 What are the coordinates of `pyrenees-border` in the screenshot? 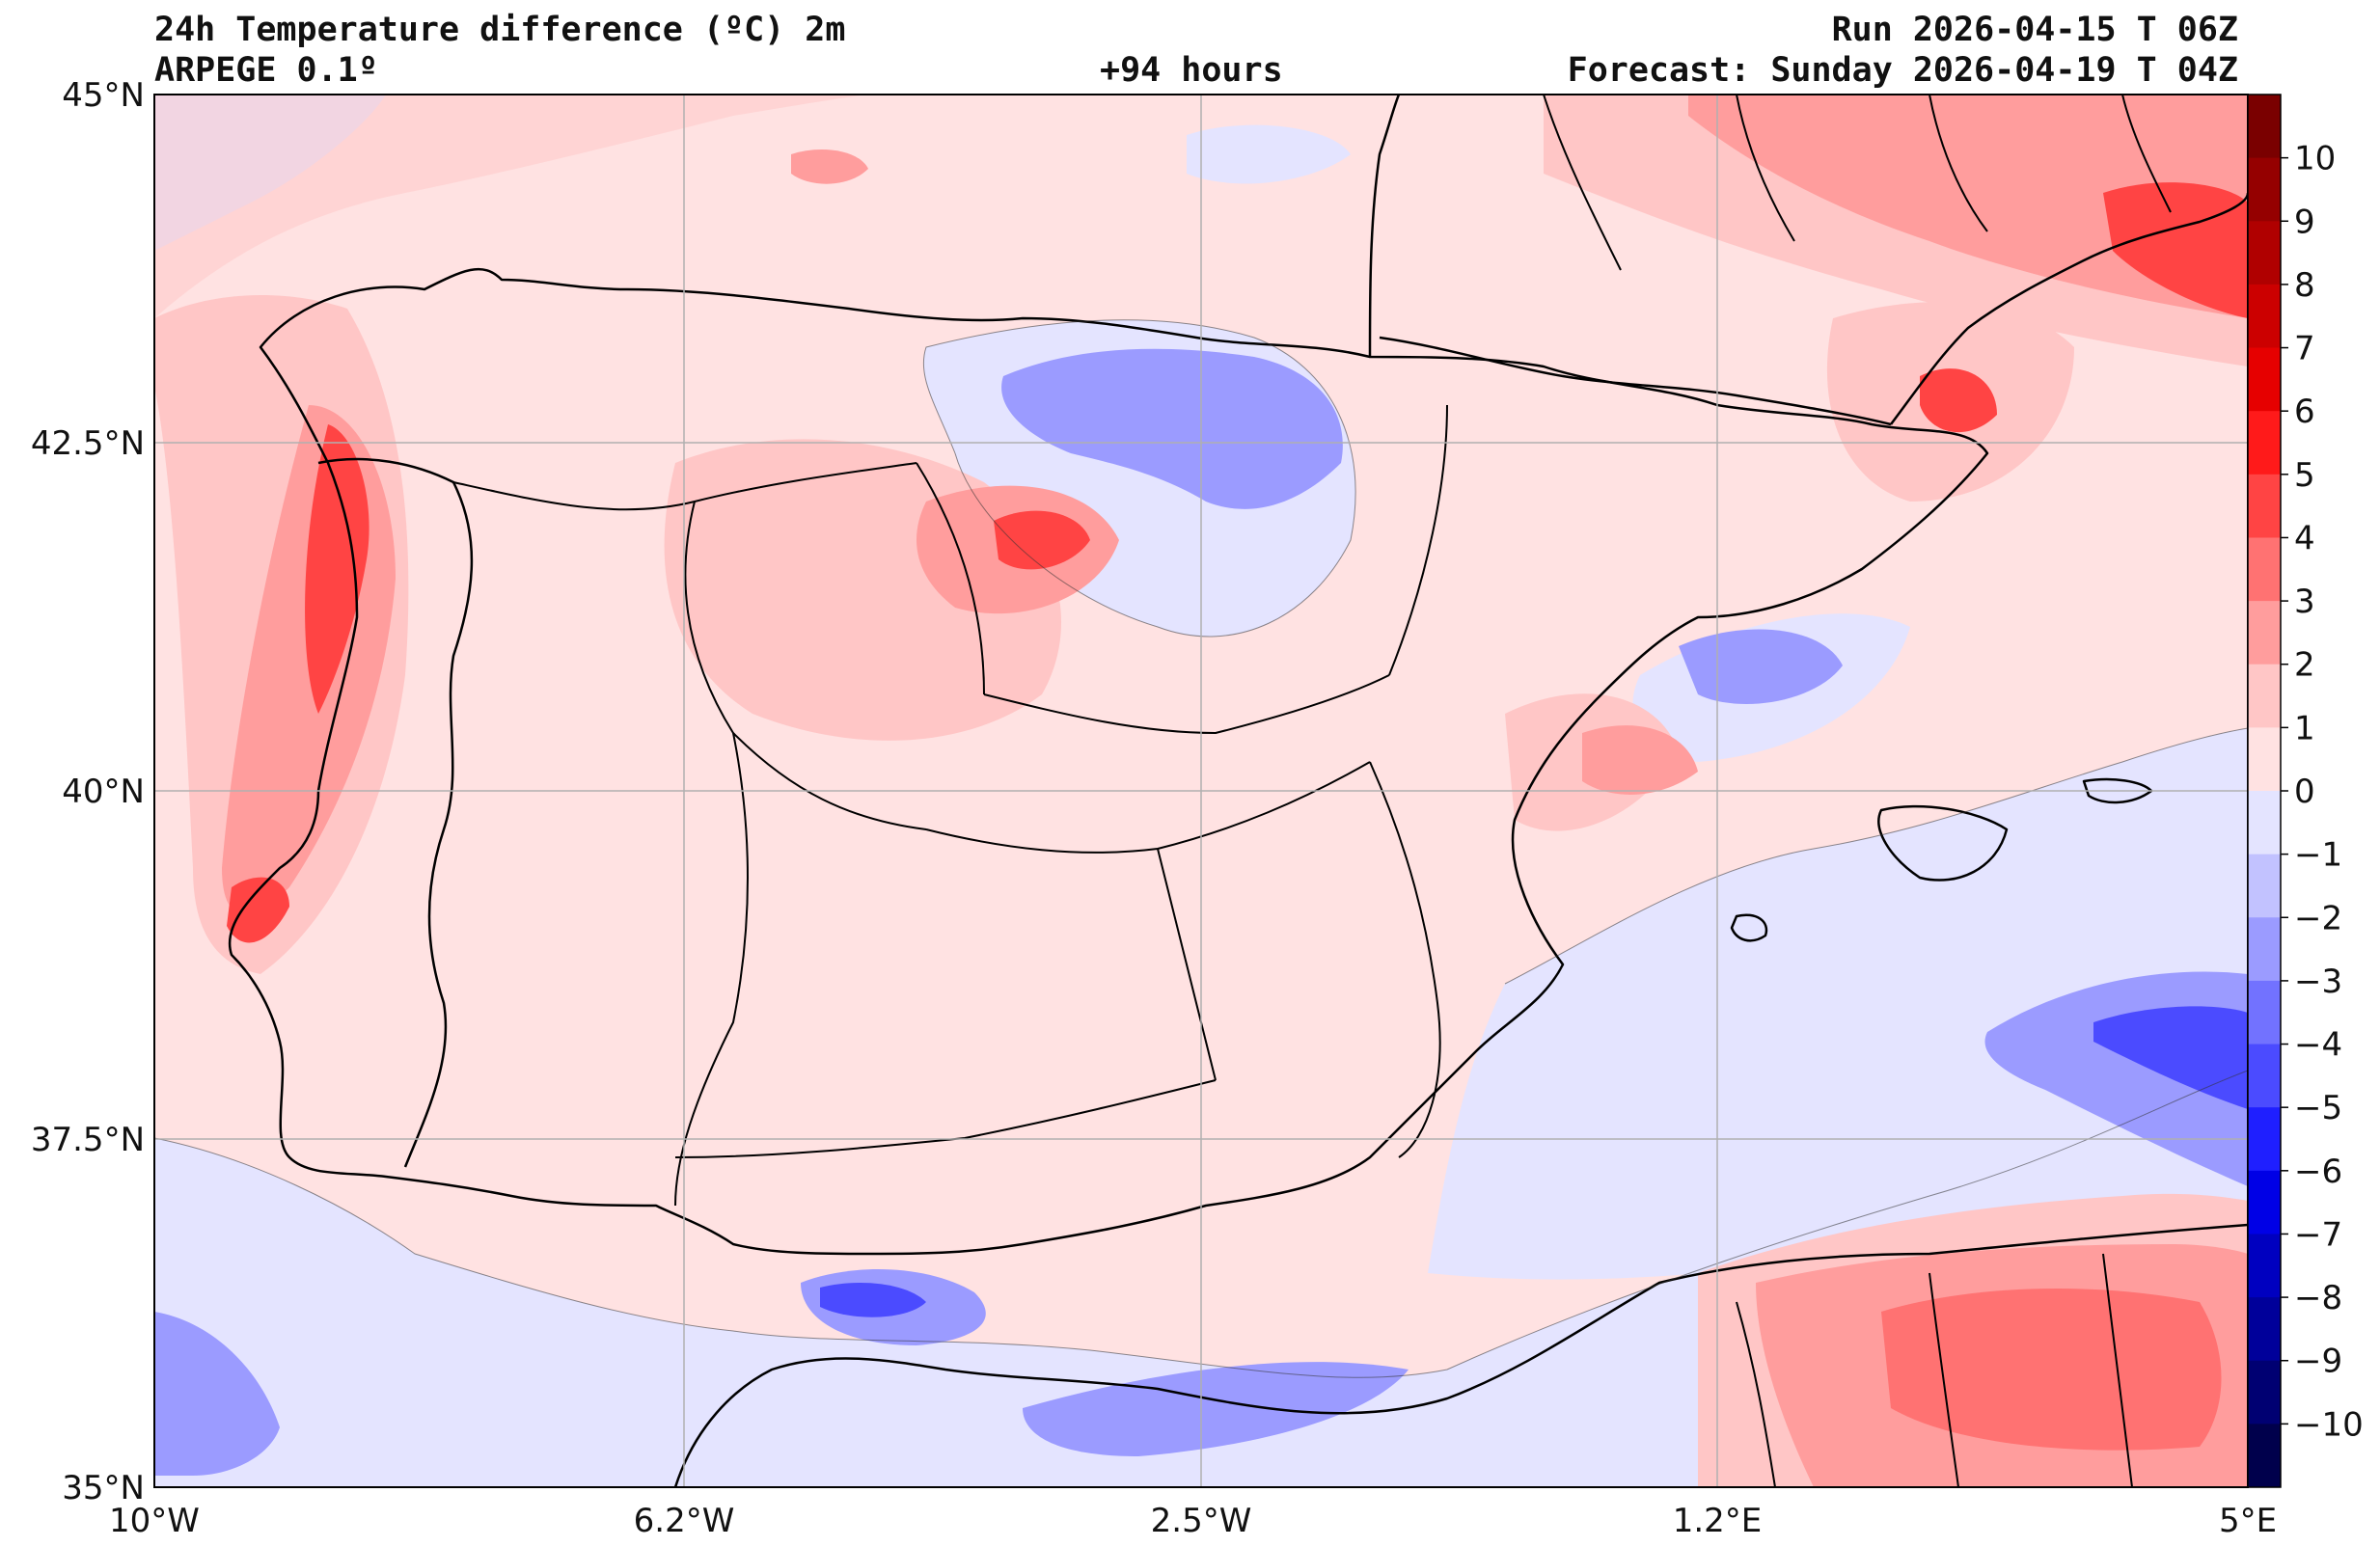 It's located at (1636, 381).